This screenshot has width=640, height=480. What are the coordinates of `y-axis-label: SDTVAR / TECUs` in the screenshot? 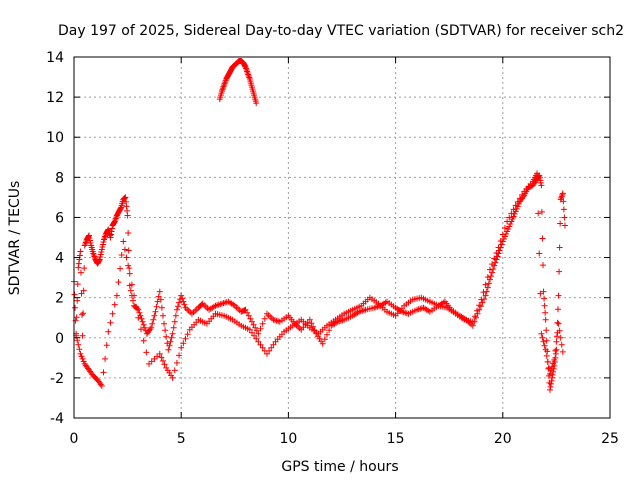 It's located at (15, 238).